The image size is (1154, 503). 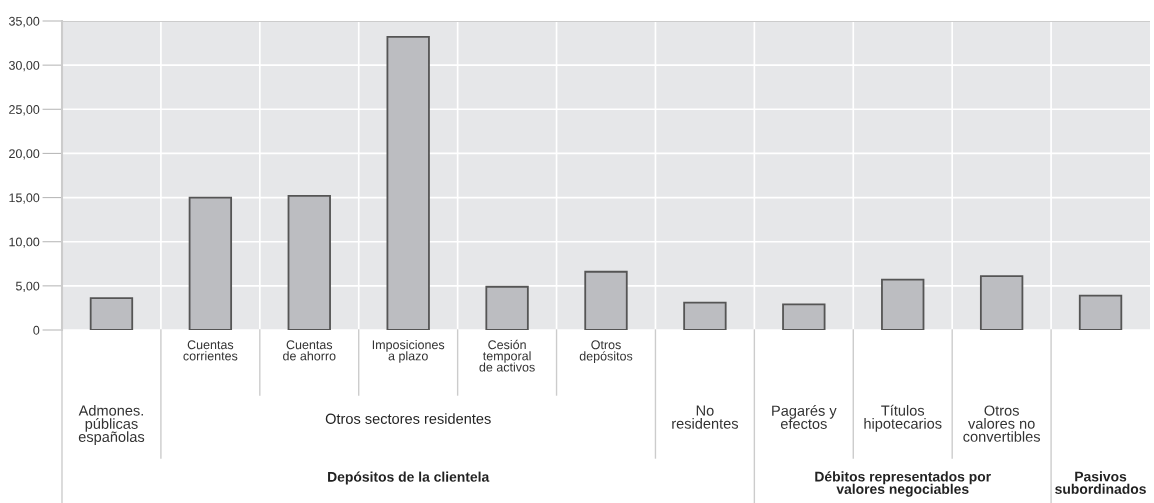 I want to click on y-tick-label: 35,00, so click(x=24, y=22).